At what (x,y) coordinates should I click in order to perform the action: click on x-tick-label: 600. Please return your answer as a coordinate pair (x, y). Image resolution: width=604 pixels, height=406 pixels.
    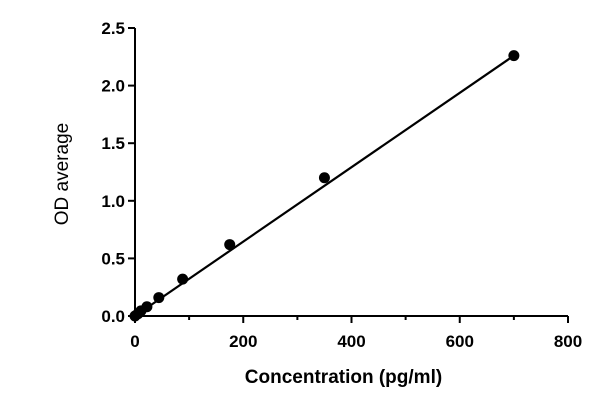
    Looking at the image, I should click on (460, 341).